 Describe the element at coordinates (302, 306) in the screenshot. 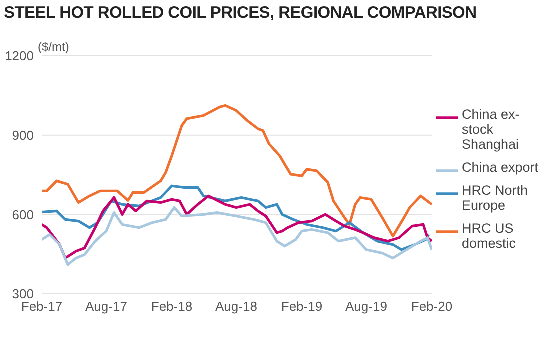

I see `x-tick-label: Feb-19` at that location.